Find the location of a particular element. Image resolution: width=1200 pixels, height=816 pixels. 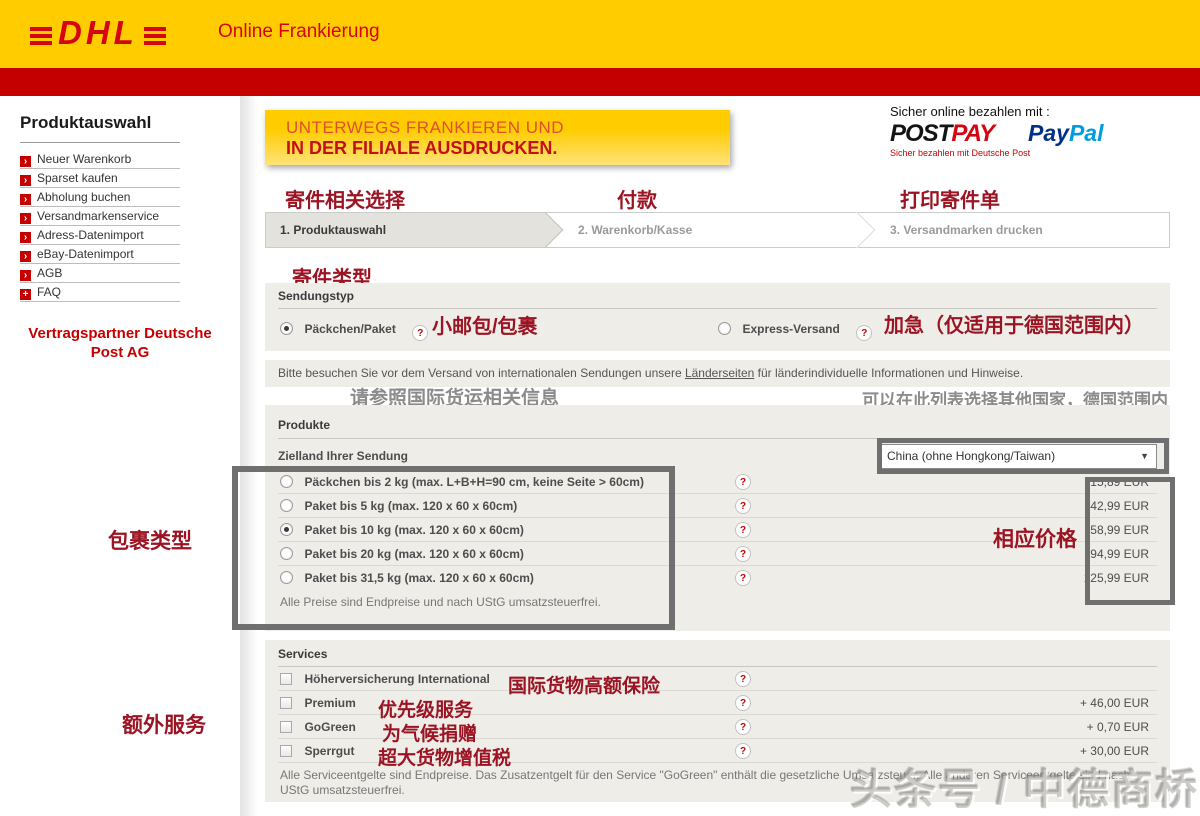

radio-paket-20kg is located at coordinates (286, 553).